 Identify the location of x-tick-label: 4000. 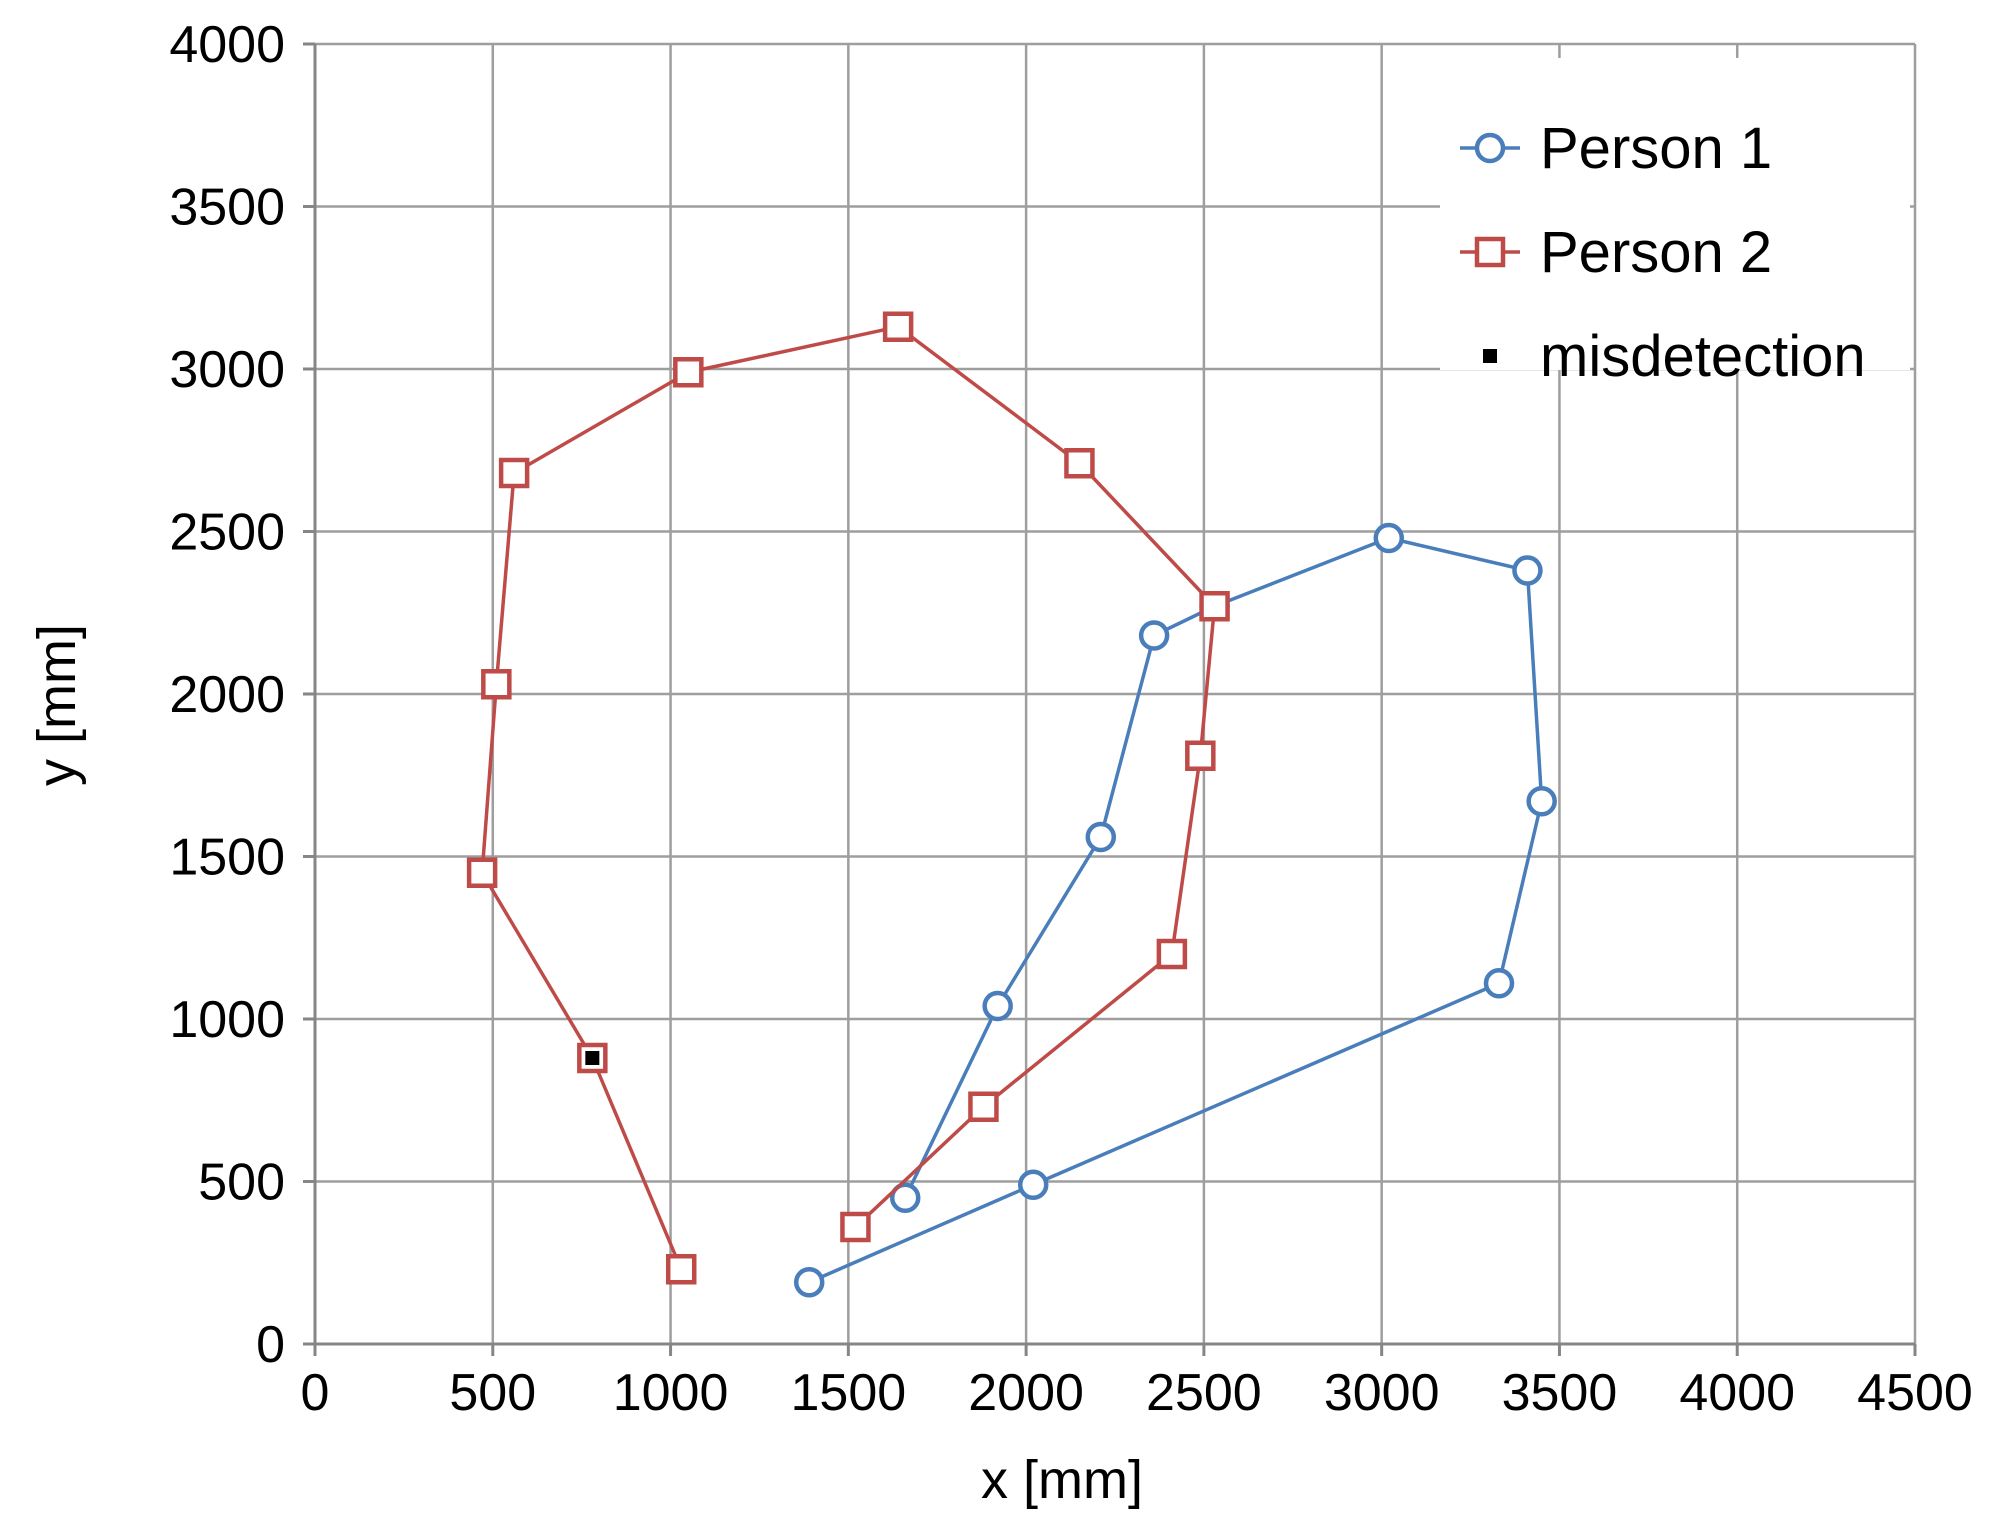
(1737, 1393).